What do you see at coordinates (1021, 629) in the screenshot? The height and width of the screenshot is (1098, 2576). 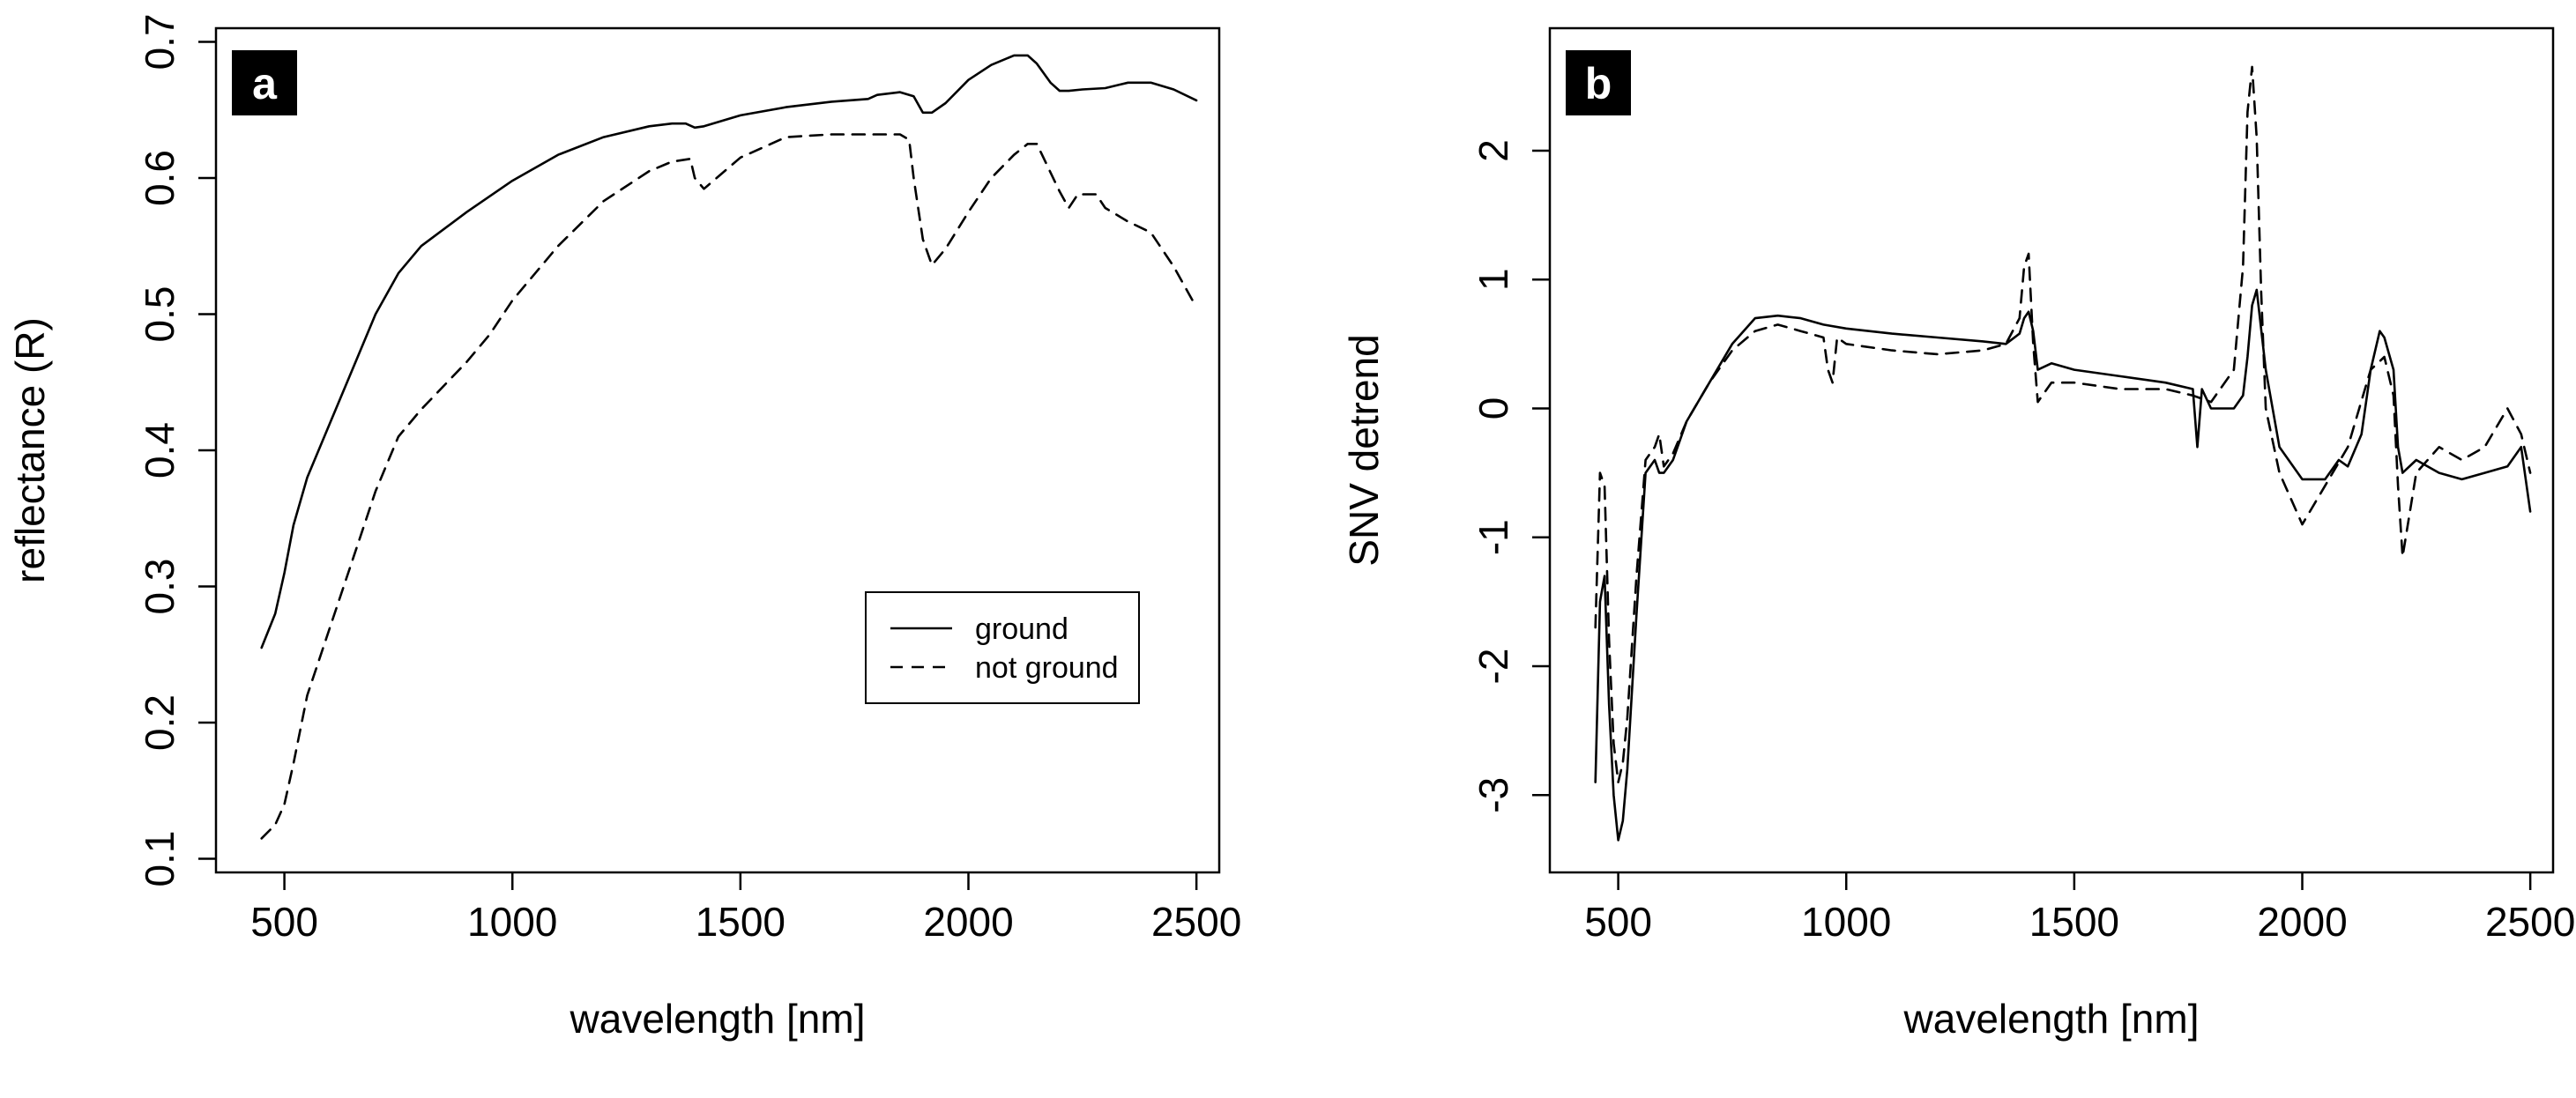 I see `legend-ground-label: ground` at bounding box center [1021, 629].